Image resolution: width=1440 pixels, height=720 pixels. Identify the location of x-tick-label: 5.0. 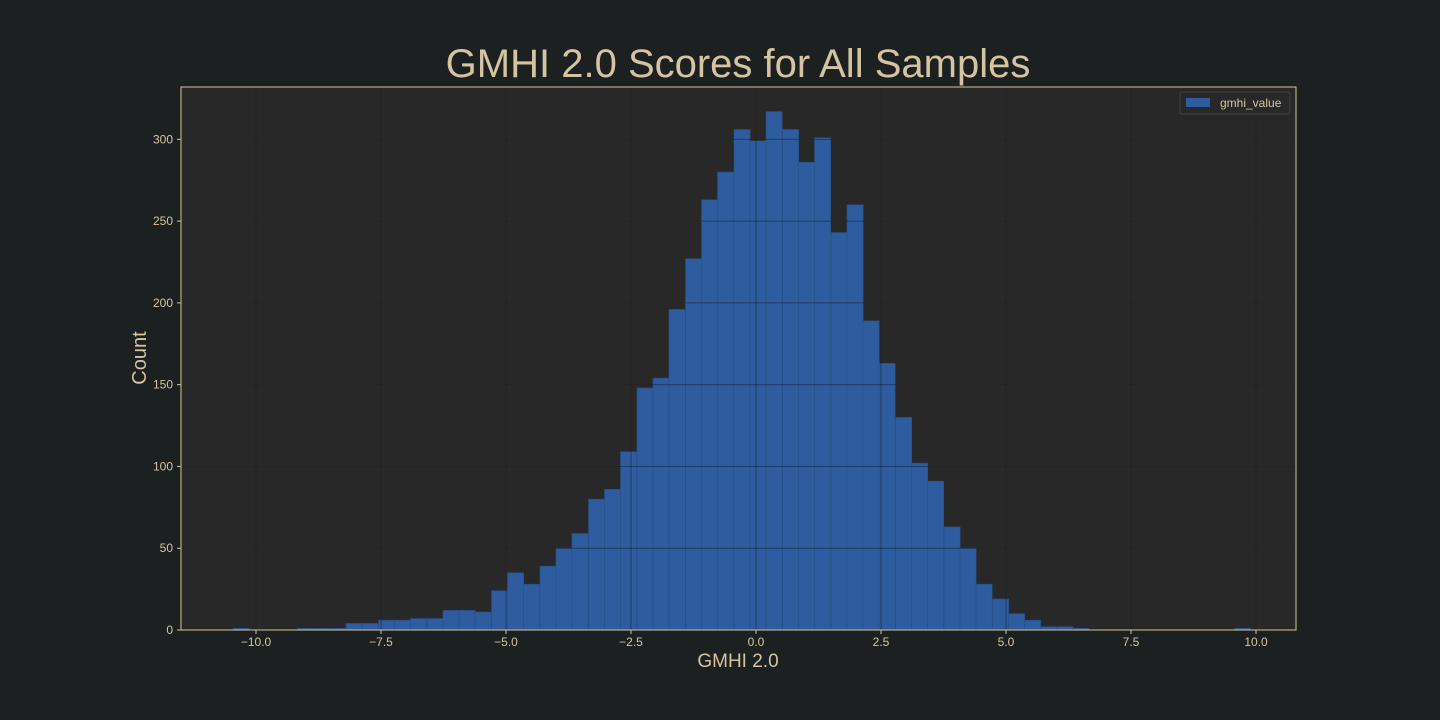
(1006, 642).